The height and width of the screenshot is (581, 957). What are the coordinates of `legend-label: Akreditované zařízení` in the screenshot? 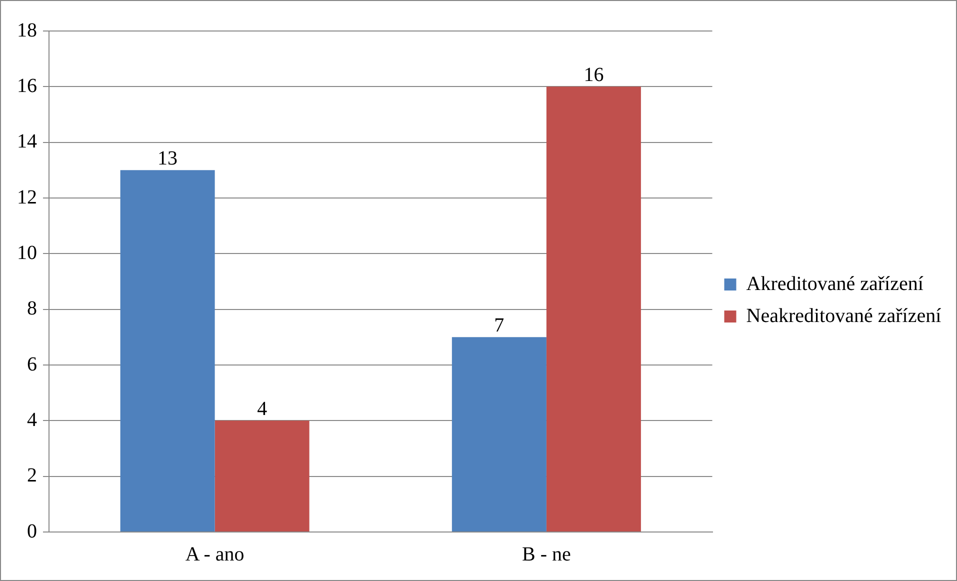 It's located at (835, 283).